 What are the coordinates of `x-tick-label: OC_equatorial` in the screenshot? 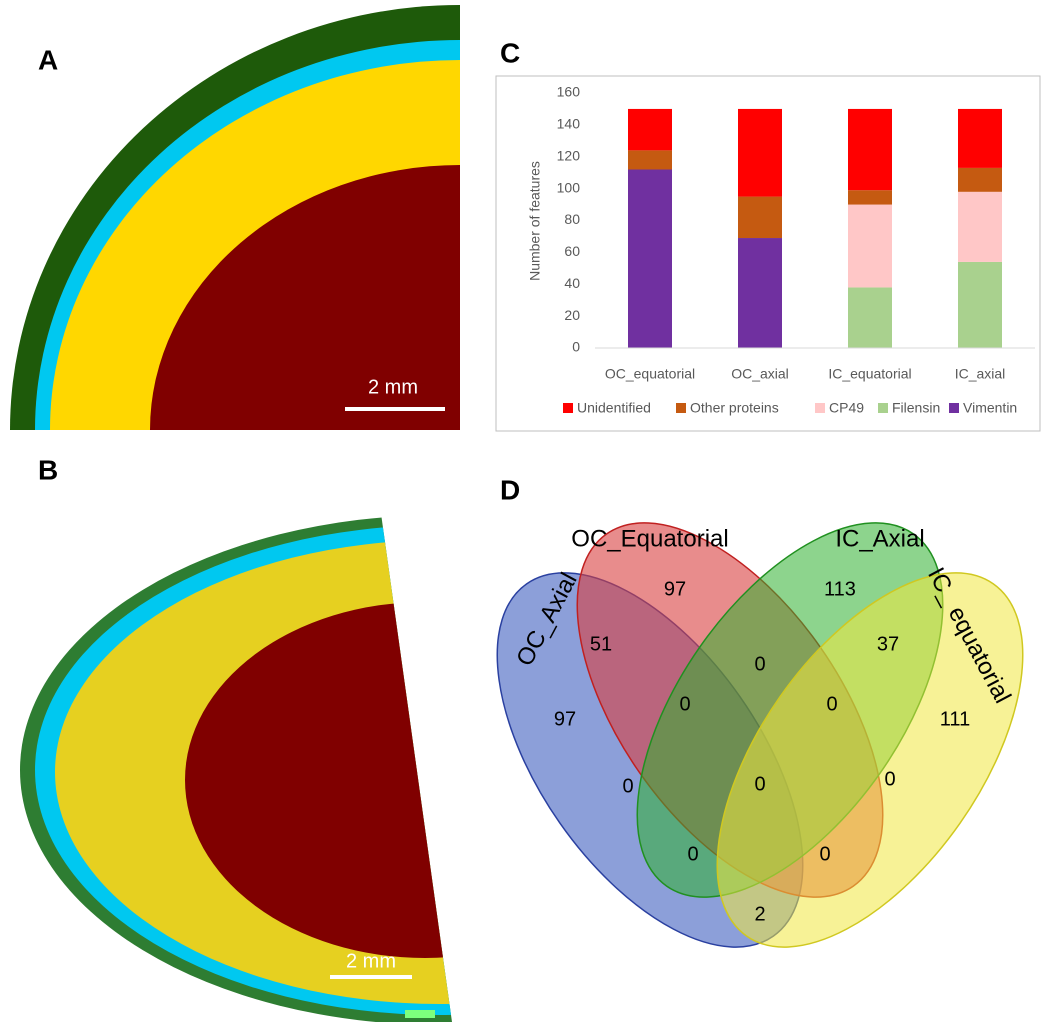 It's located at (650, 374).